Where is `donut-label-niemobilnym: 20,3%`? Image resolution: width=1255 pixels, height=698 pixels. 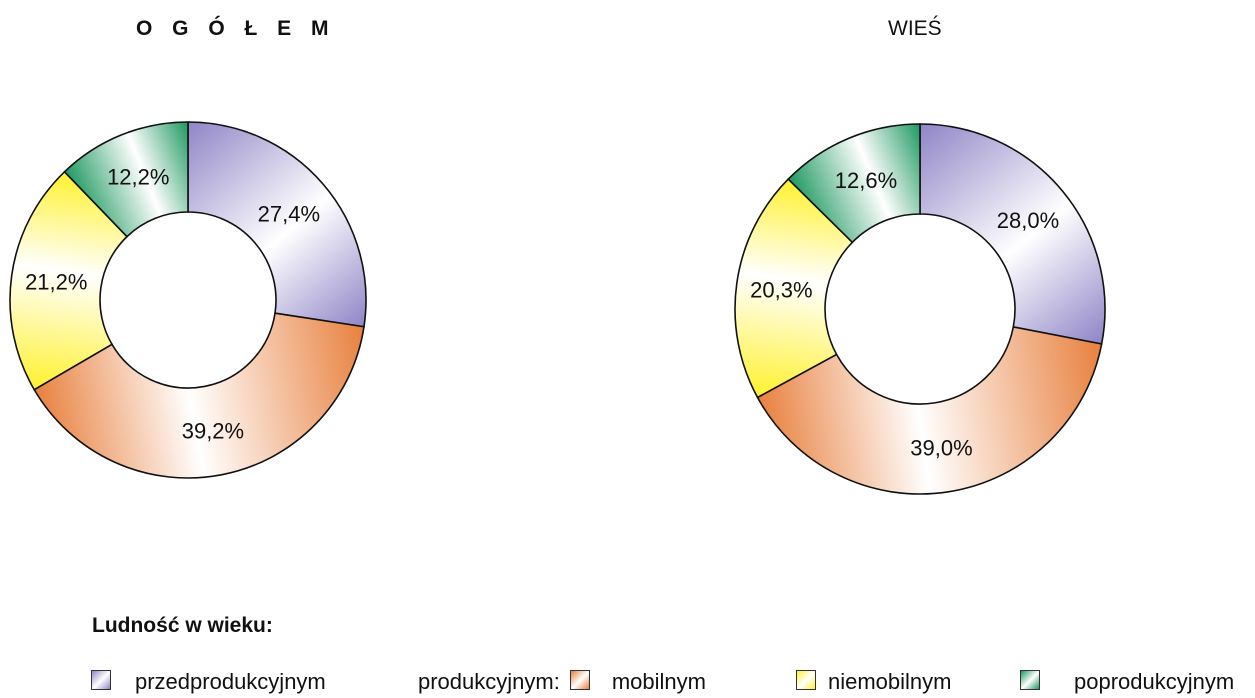 donut-label-niemobilnym: 20,3% is located at coordinates (781, 289).